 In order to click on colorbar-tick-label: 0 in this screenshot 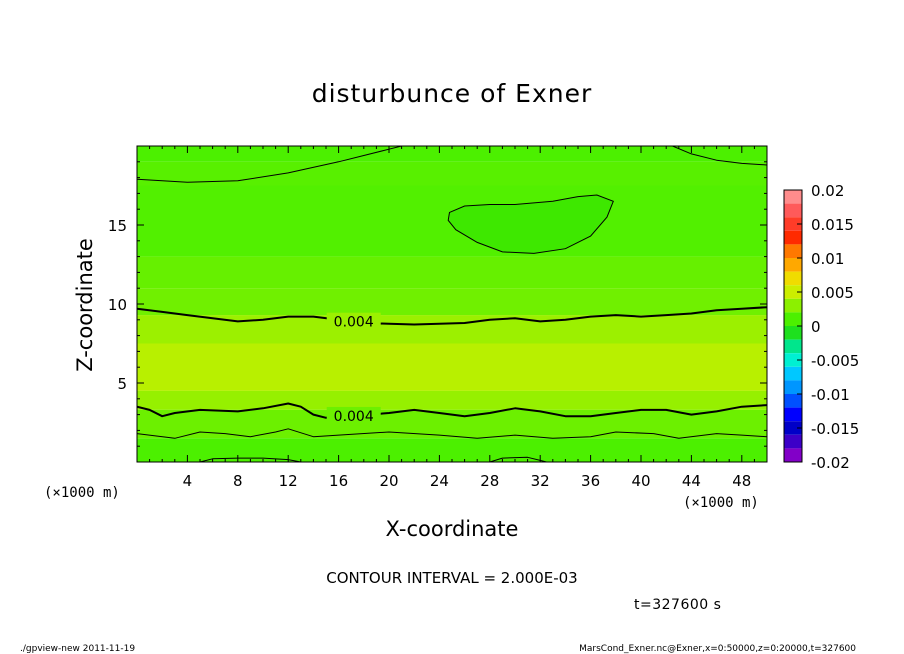, I will do `click(816, 327)`.